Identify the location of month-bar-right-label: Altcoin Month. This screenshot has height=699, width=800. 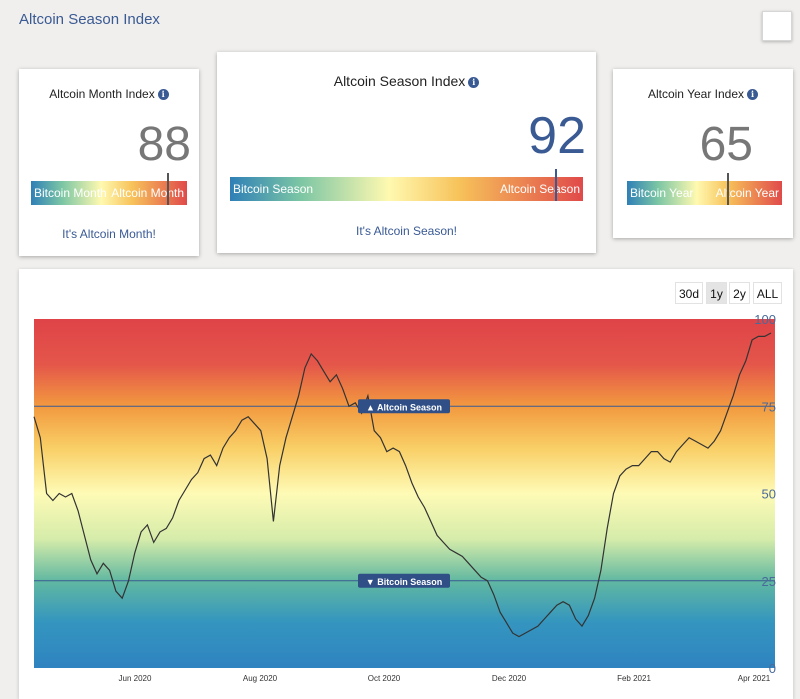
(147, 193).